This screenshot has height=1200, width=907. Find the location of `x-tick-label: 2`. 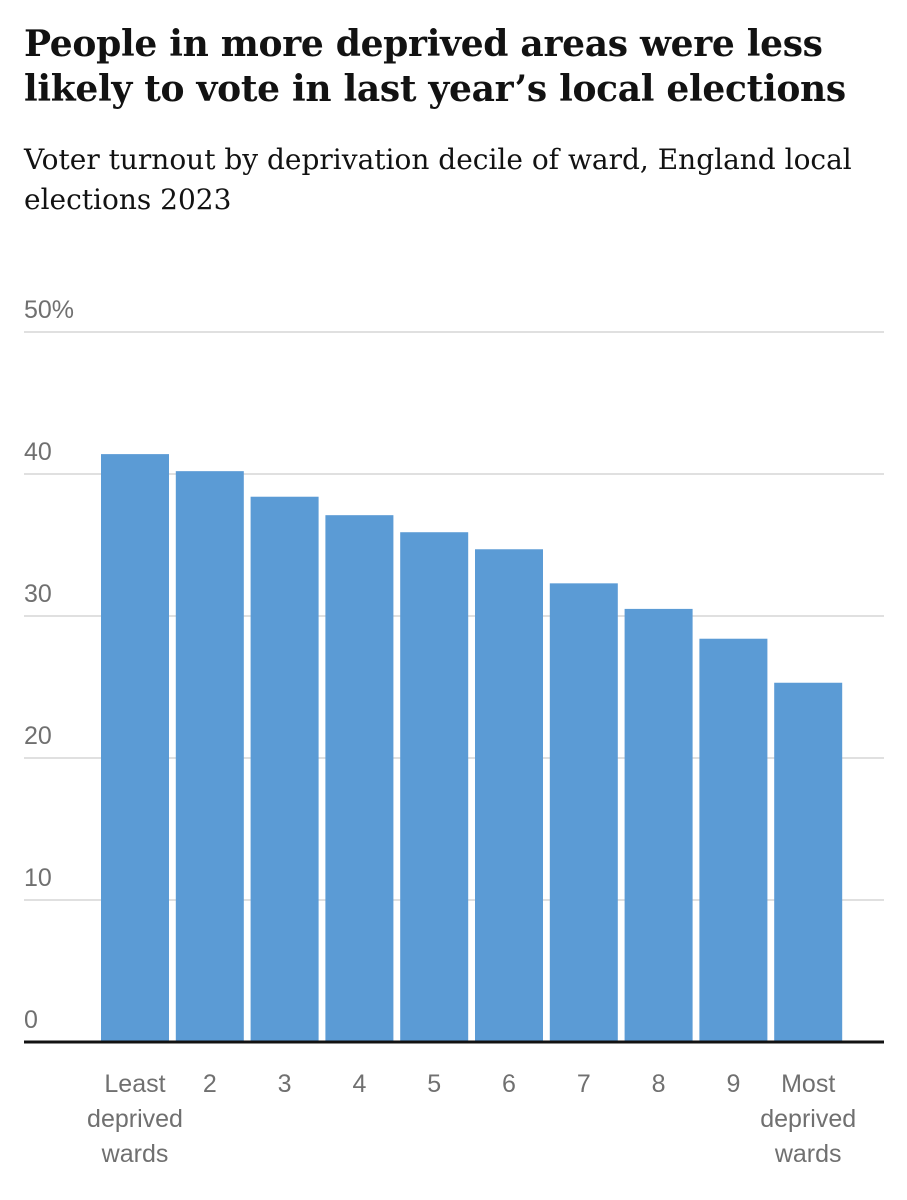

x-tick-label: 2 is located at coordinates (210, 1084).